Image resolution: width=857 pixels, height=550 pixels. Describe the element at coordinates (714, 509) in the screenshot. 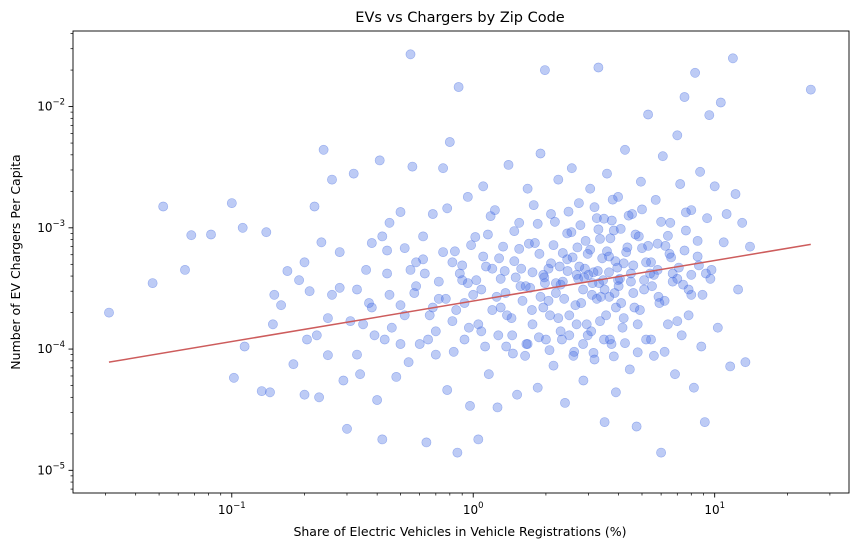

I see `x-tick-label: 10¹` at that location.